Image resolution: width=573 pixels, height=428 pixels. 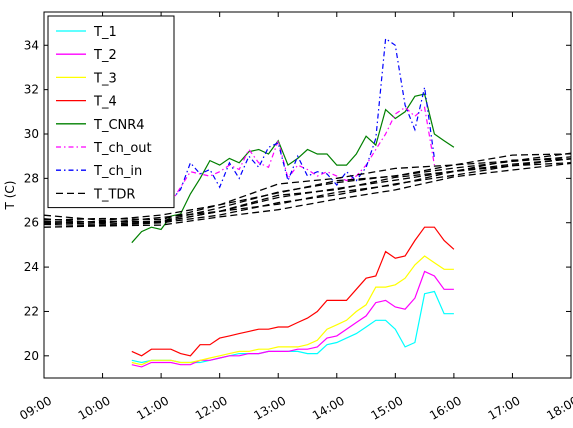 What do you see at coordinates (105, 32) in the screenshot?
I see `legend-label: T_1` at bounding box center [105, 32].